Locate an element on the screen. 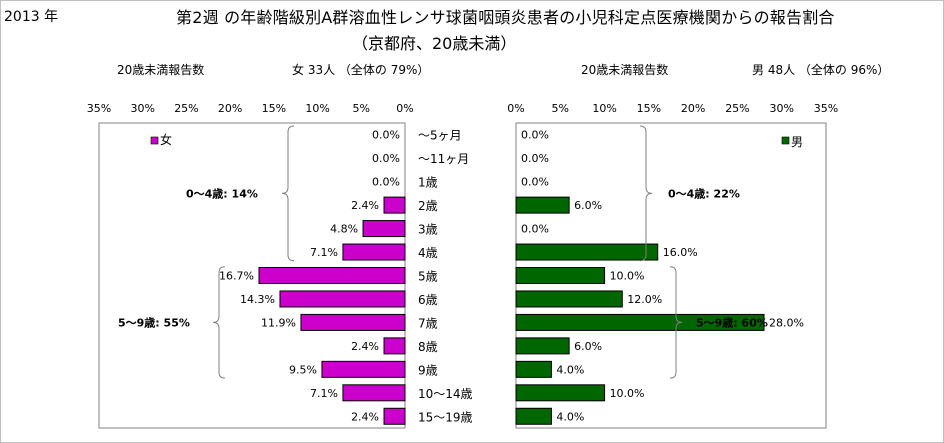  female-group-label: 0～4歳: 14% is located at coordinates (222, 193).